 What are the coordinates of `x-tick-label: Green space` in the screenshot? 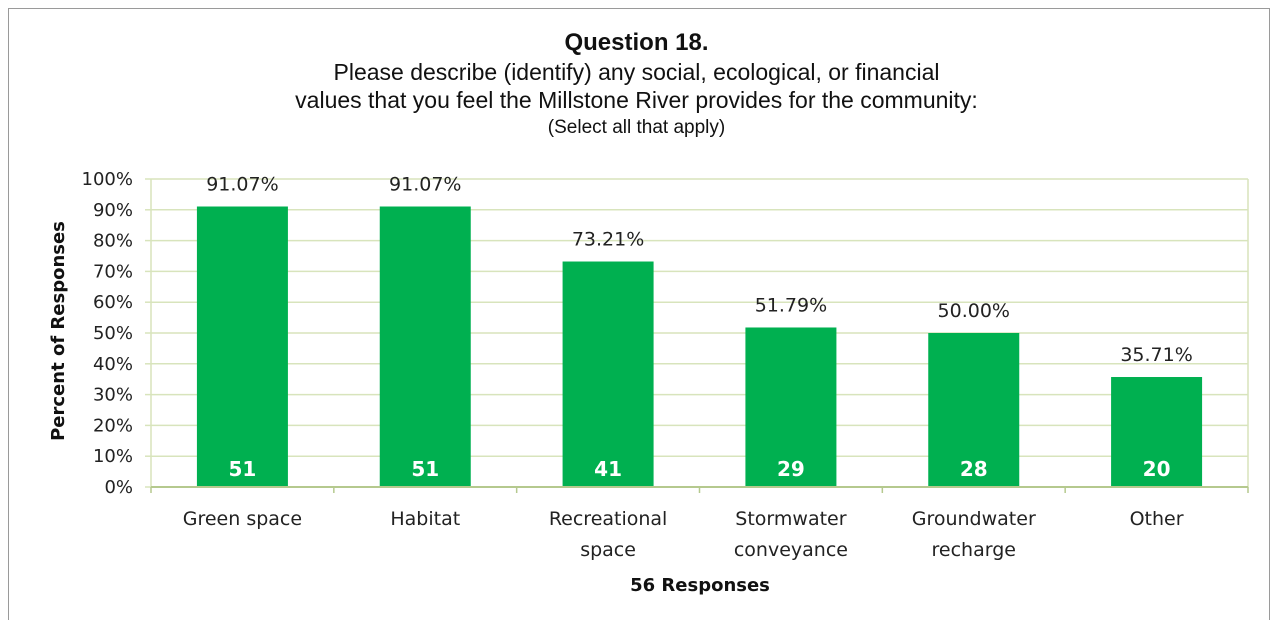 It's located at (242, 519).